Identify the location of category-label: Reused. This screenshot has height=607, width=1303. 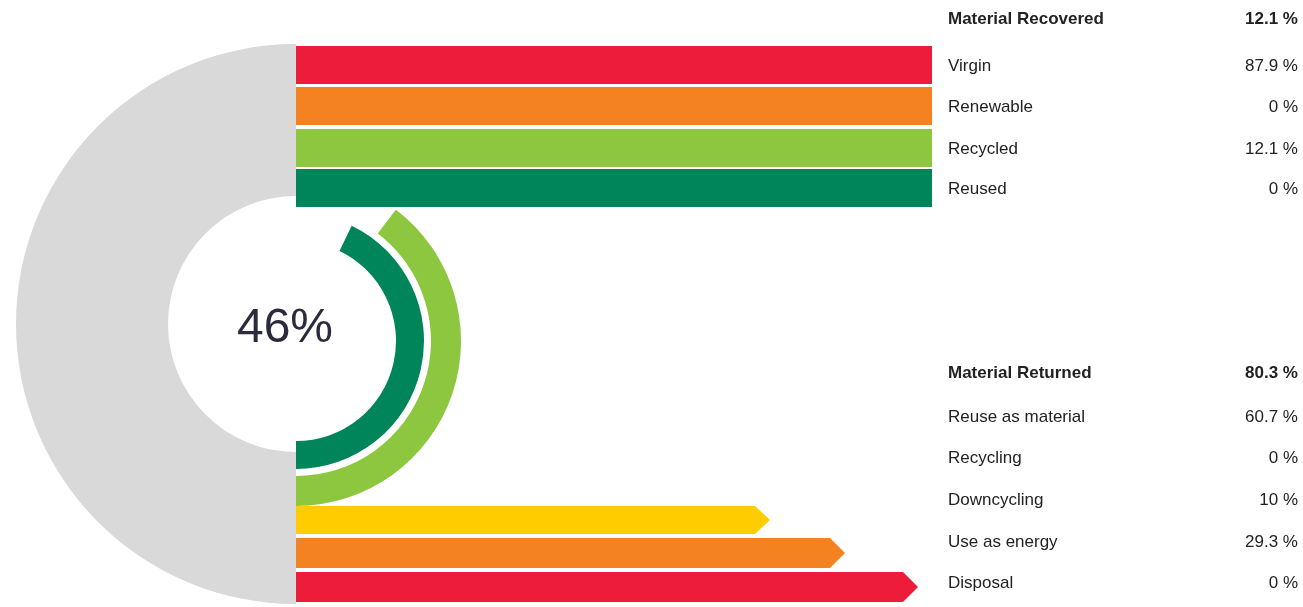
(977, 188).